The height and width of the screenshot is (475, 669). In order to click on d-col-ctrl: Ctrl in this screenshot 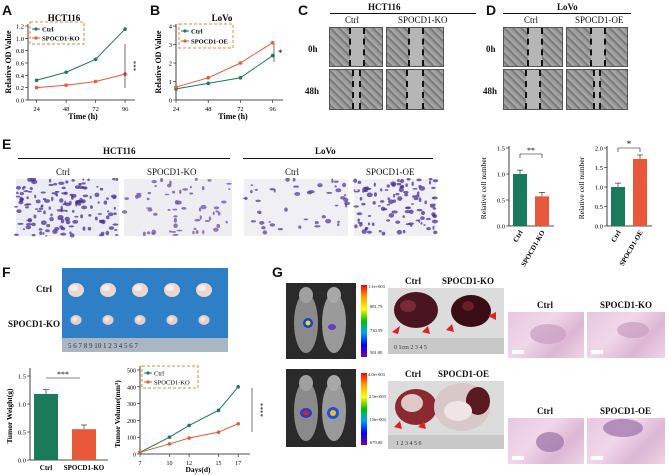, I will do `click(531, 20)`.